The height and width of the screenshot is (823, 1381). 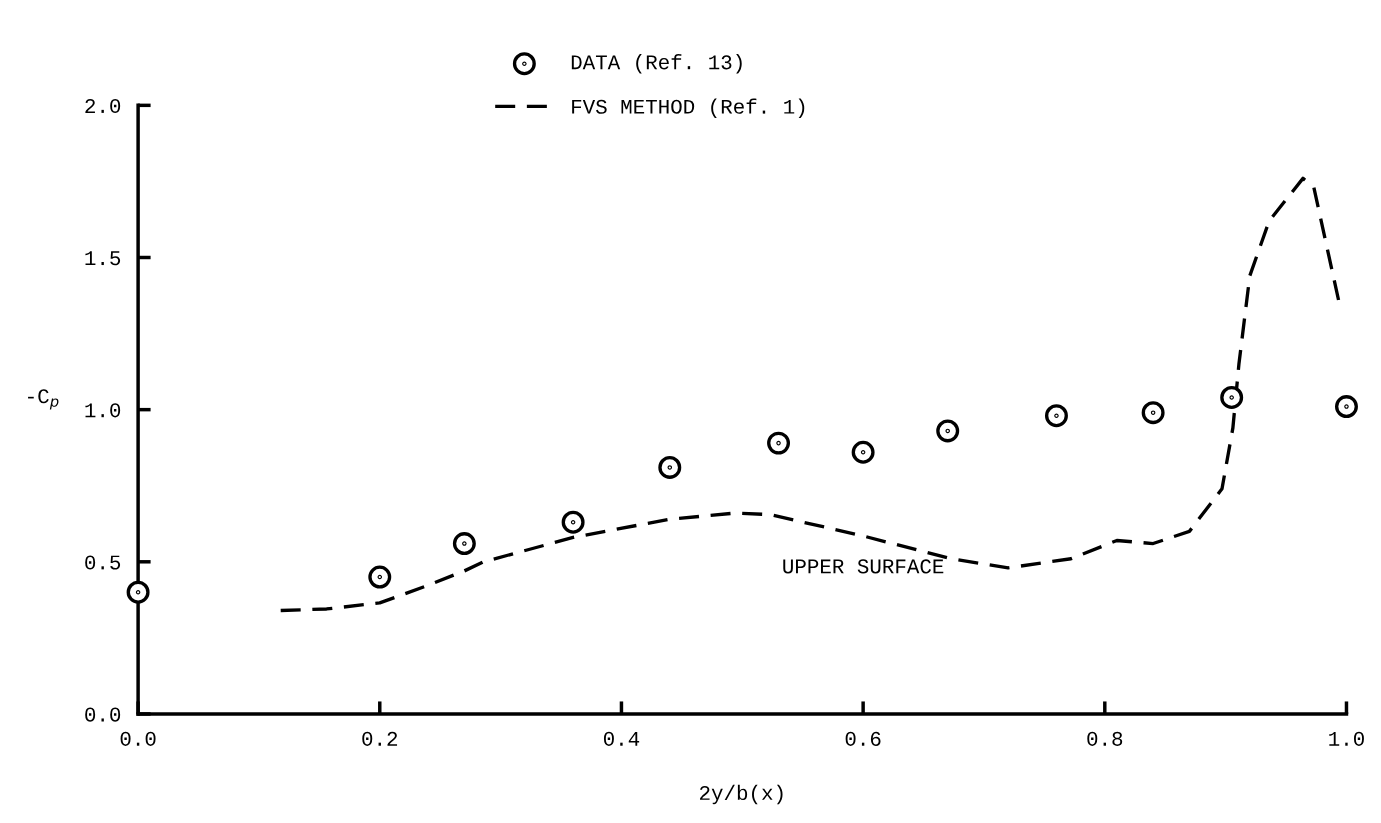 What do you see at coordinates (103, 410) in the screenshot?
I see `y-tick-label: 1.0` at bounding box center [103, 410].